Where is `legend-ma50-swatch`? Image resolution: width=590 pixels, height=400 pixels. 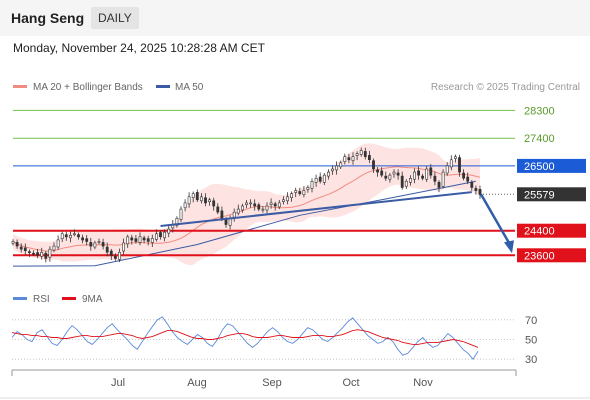
legend-ma50-swatch is located at coordinates (163, 86).